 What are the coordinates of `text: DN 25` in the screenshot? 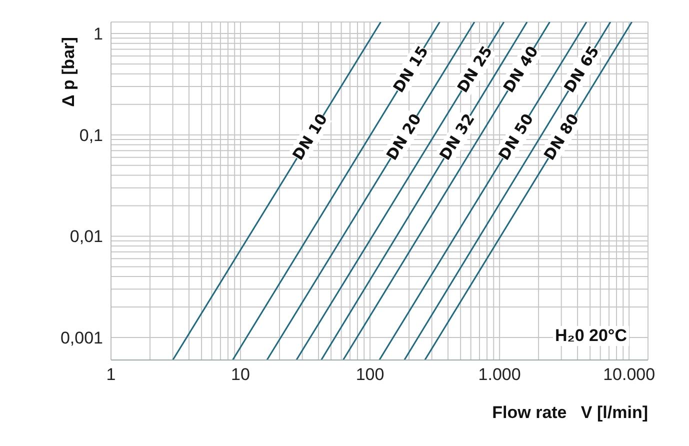 It's located at (475, 69).